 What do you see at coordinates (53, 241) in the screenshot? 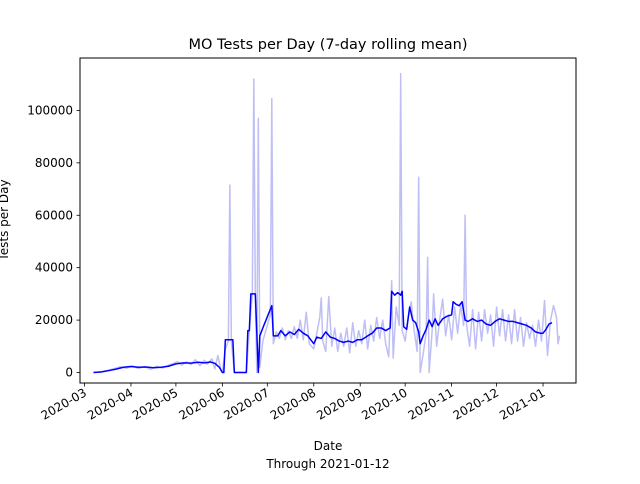
I see `y-axis: 0 20000 40000 60000 80000 100000` at bounding box center [53, 241].